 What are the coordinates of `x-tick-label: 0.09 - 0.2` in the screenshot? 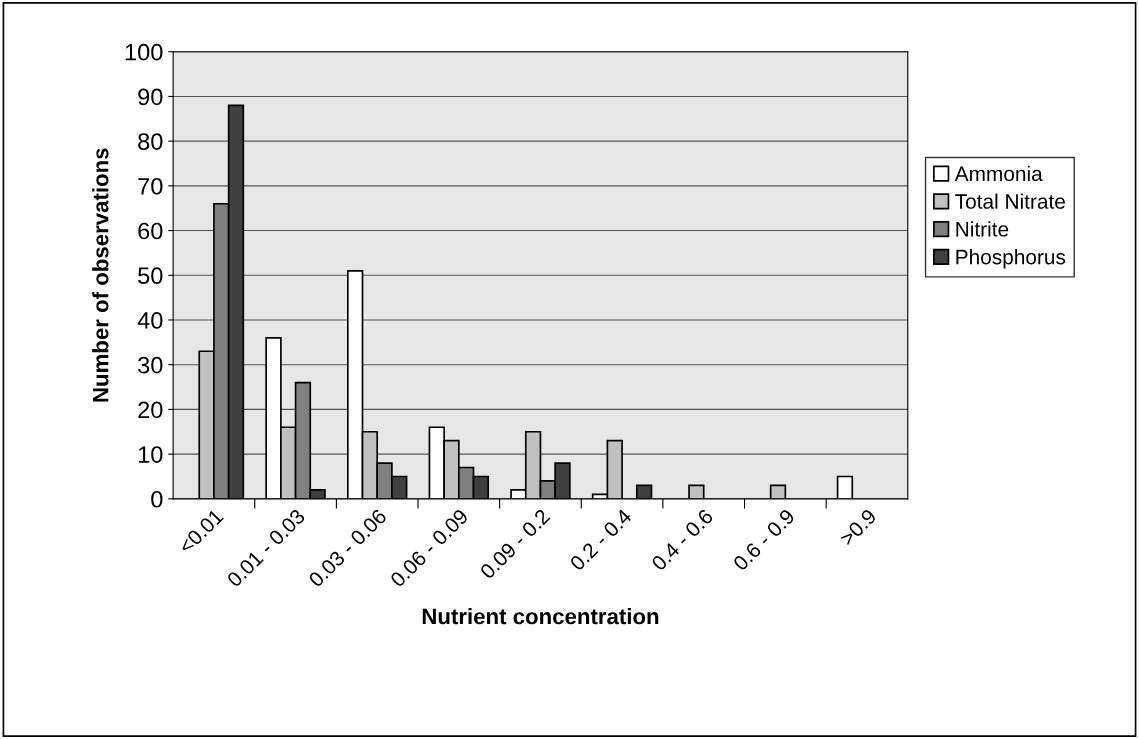 It's located at (515, 544).